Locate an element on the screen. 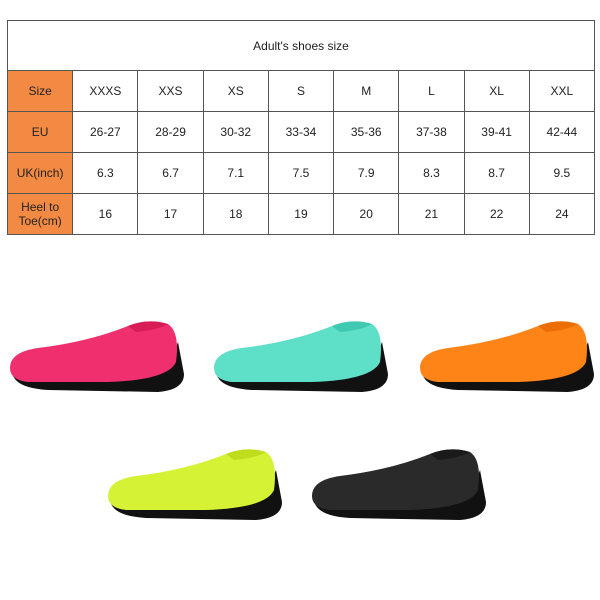  table-cell: 30-32 is located at coordinates (235, 132).